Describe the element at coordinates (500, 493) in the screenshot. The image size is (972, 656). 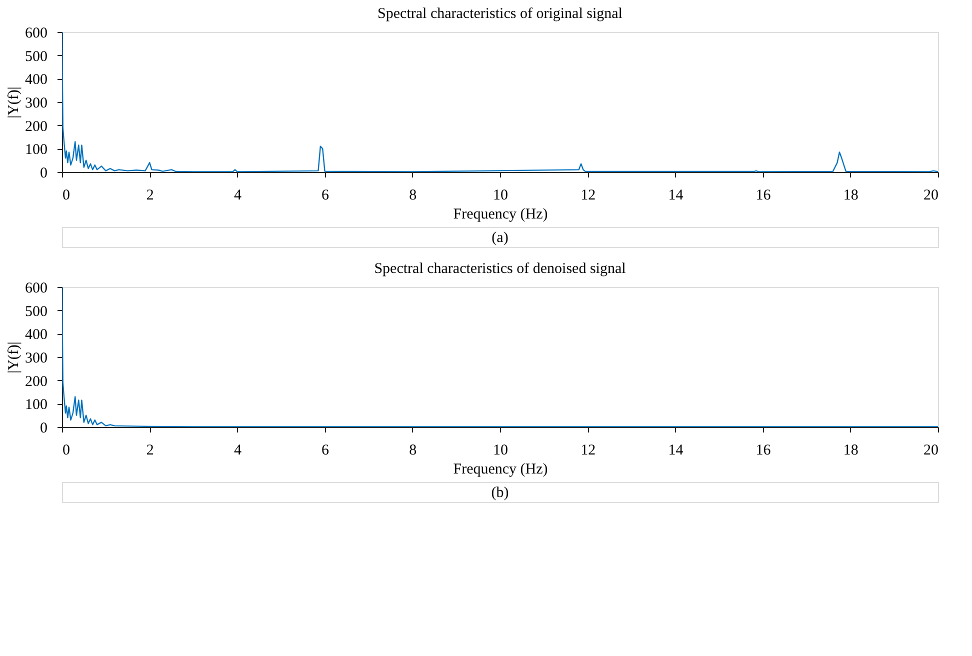
I see `text: (b)` at that location.